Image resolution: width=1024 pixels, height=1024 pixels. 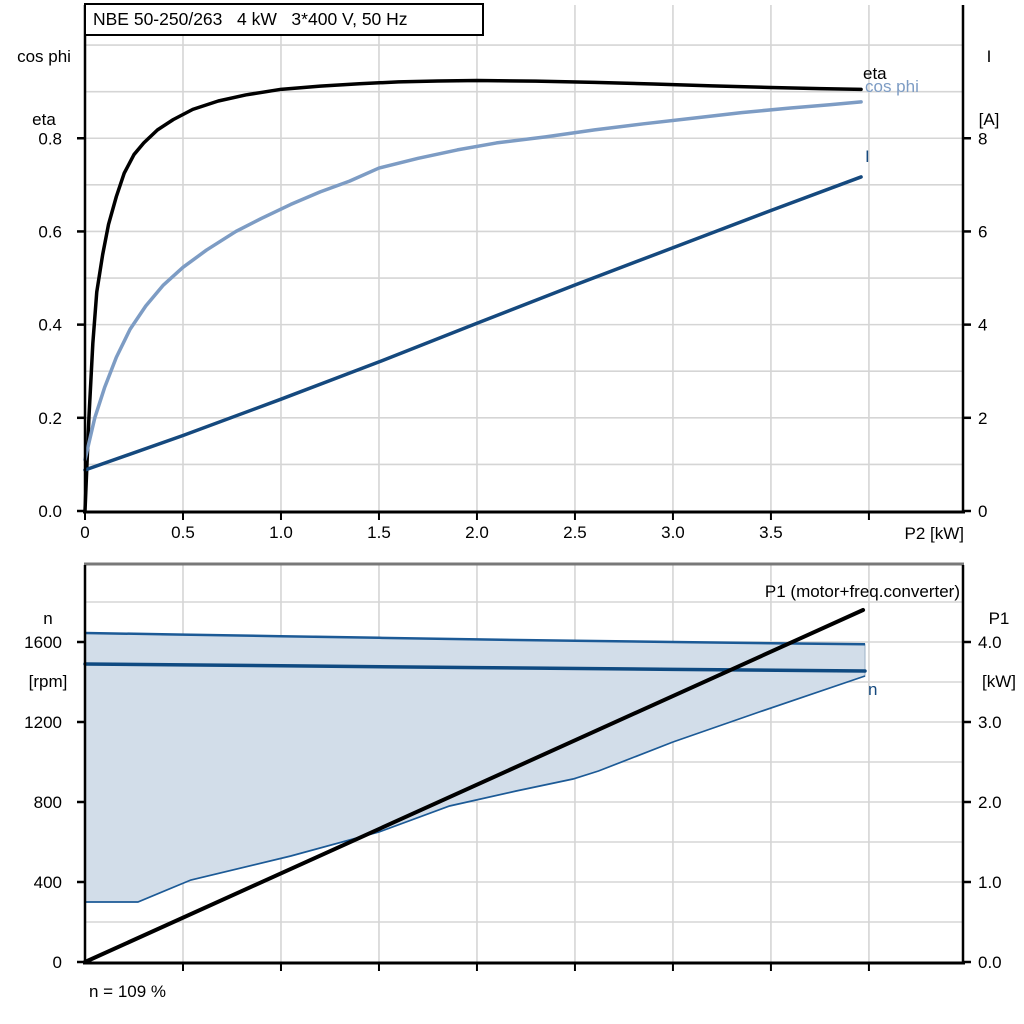 I want to click on tick-label-y-left: 0.4, so click(x=50, y=325).